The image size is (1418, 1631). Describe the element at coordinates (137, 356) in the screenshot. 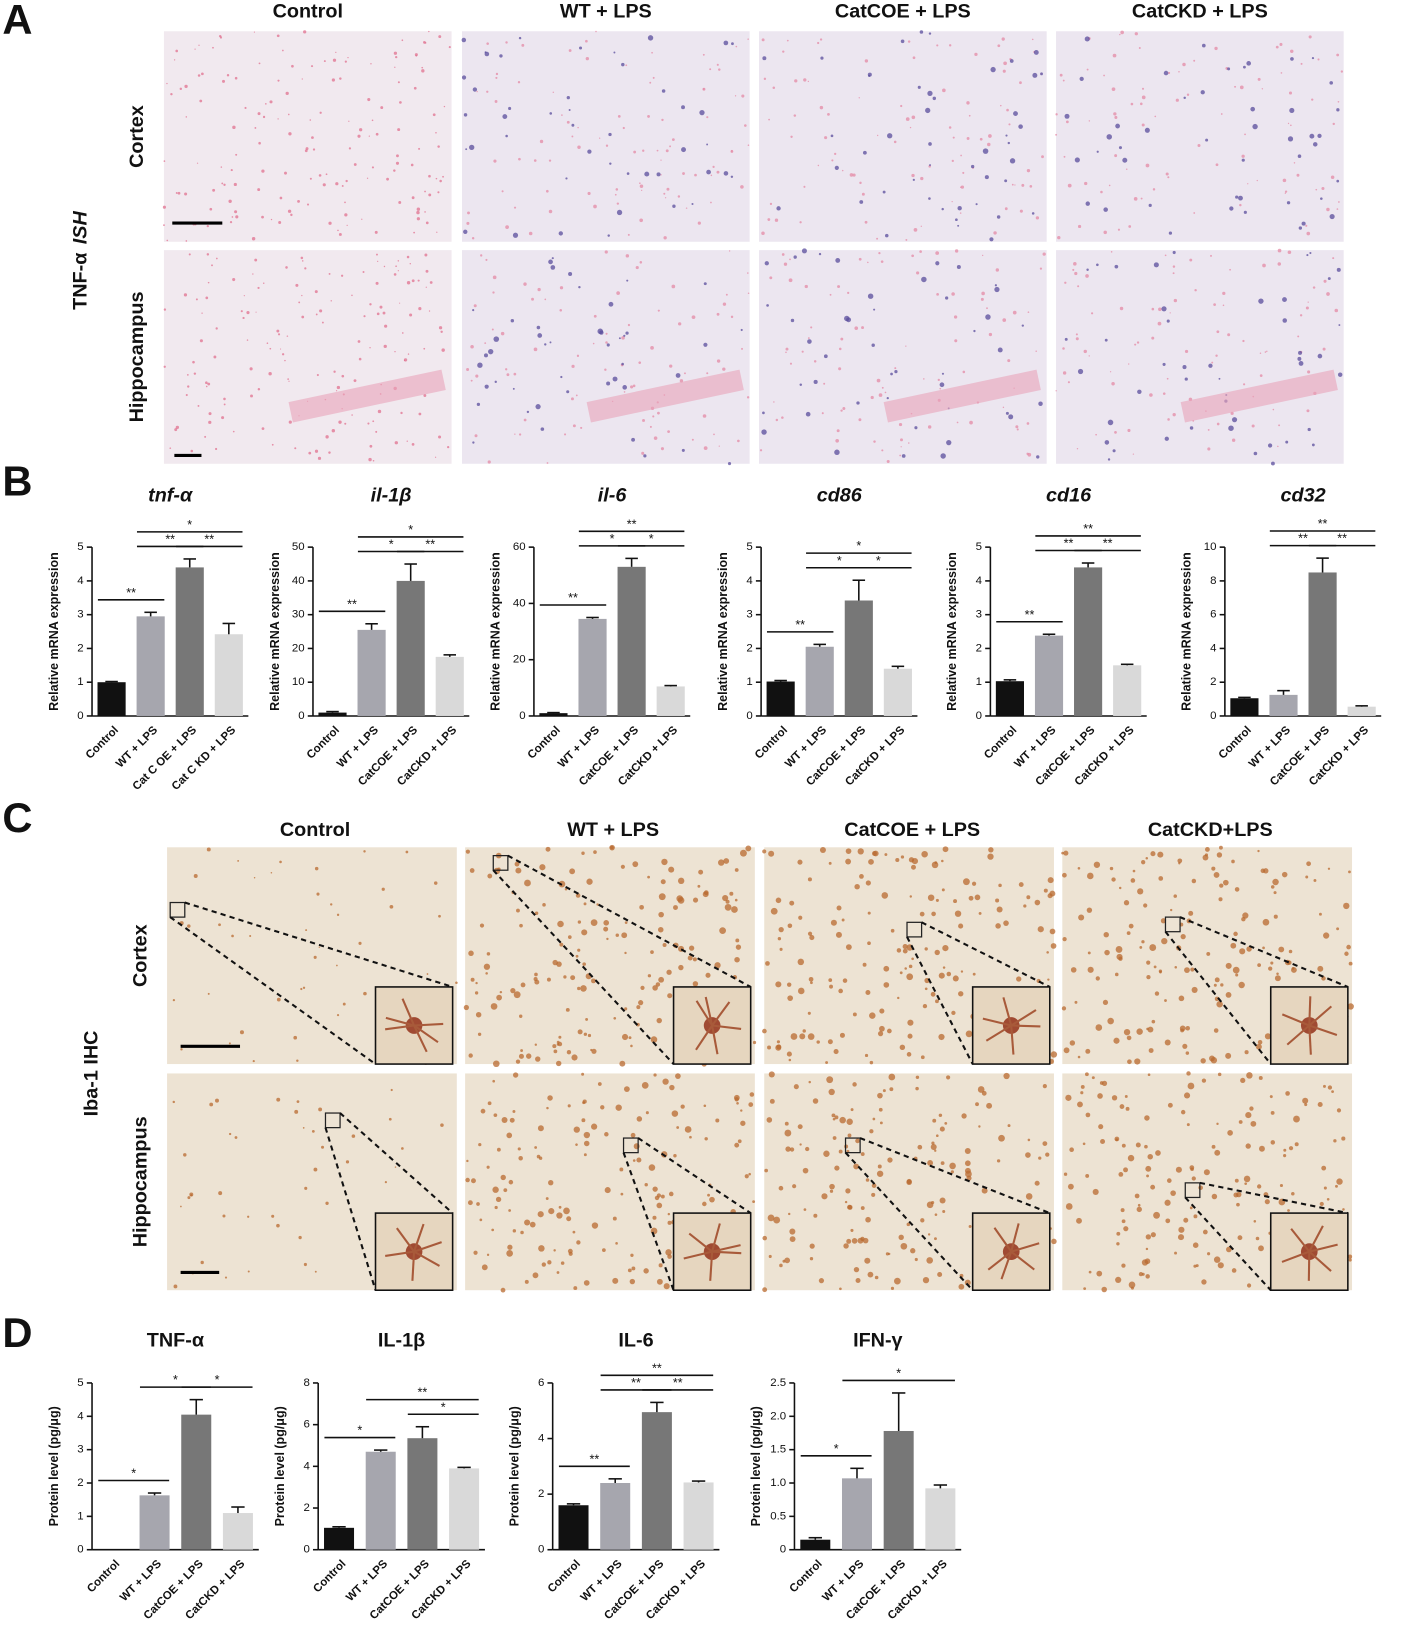

I see `row-label: Hippocampus` at that location.